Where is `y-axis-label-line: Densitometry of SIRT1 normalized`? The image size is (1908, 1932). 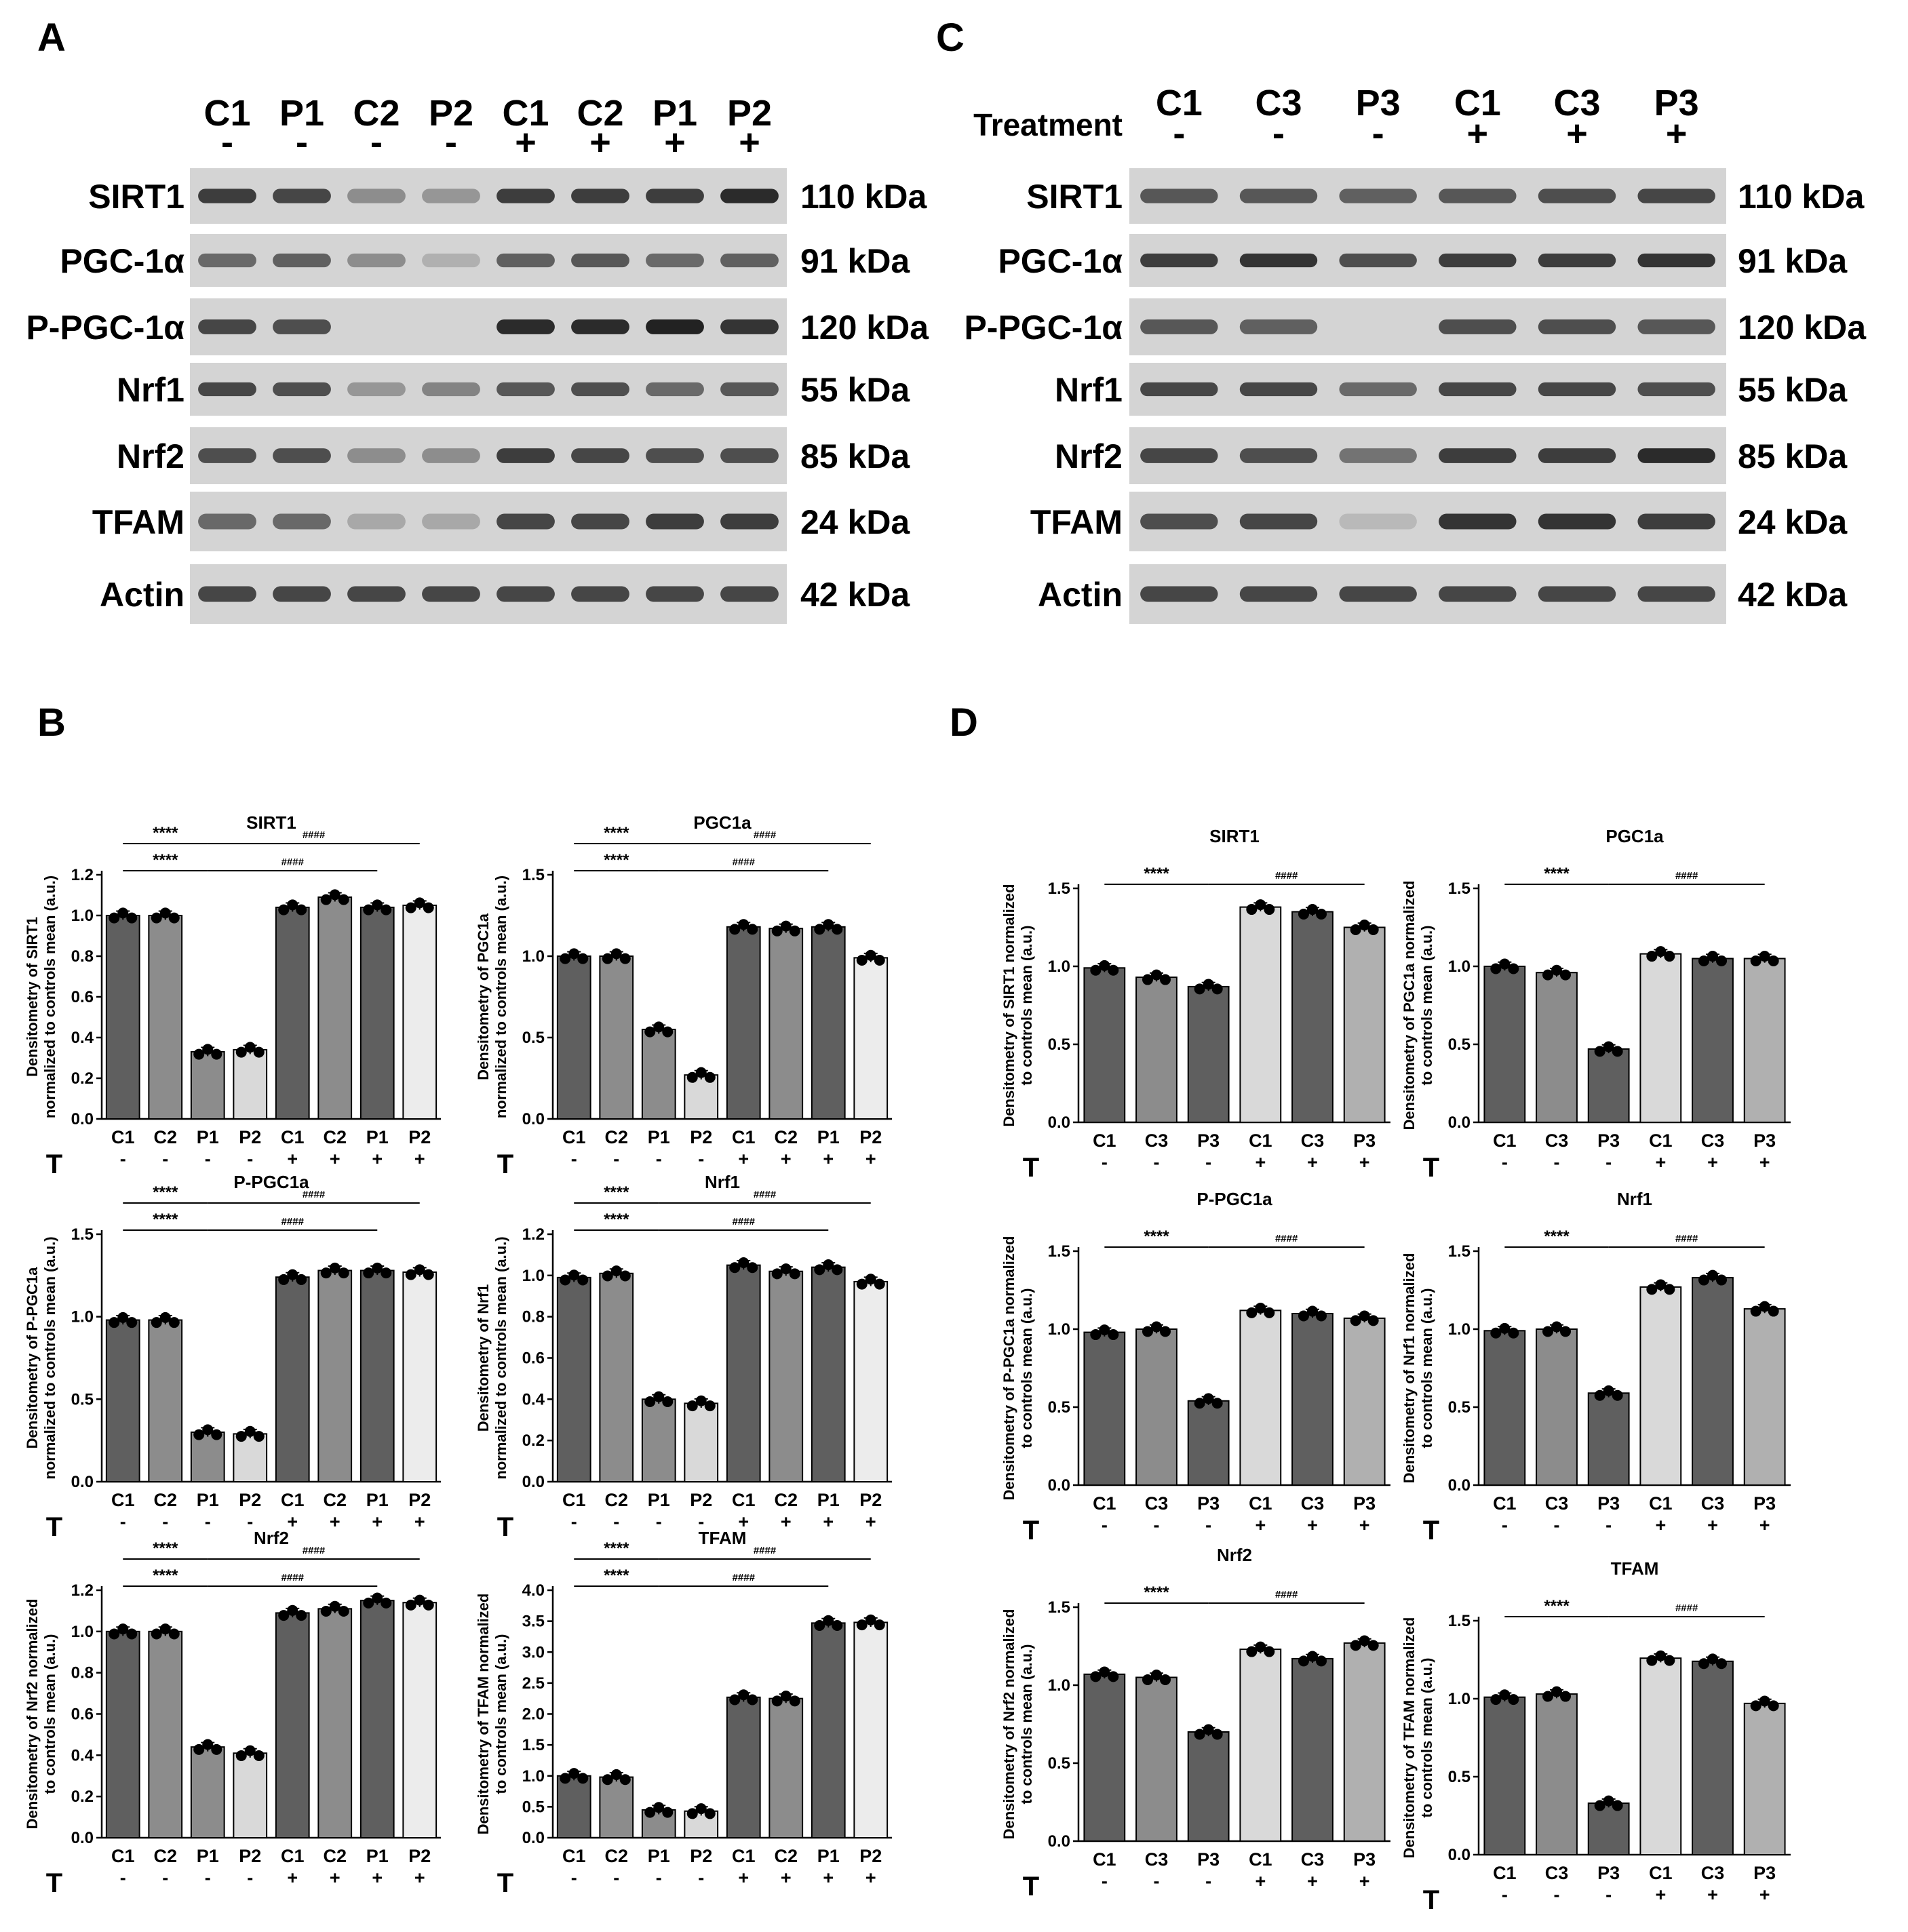
y-axis-label-line: Densitometry of SIRT1 normalized is located at coordinates (1009, 1005).